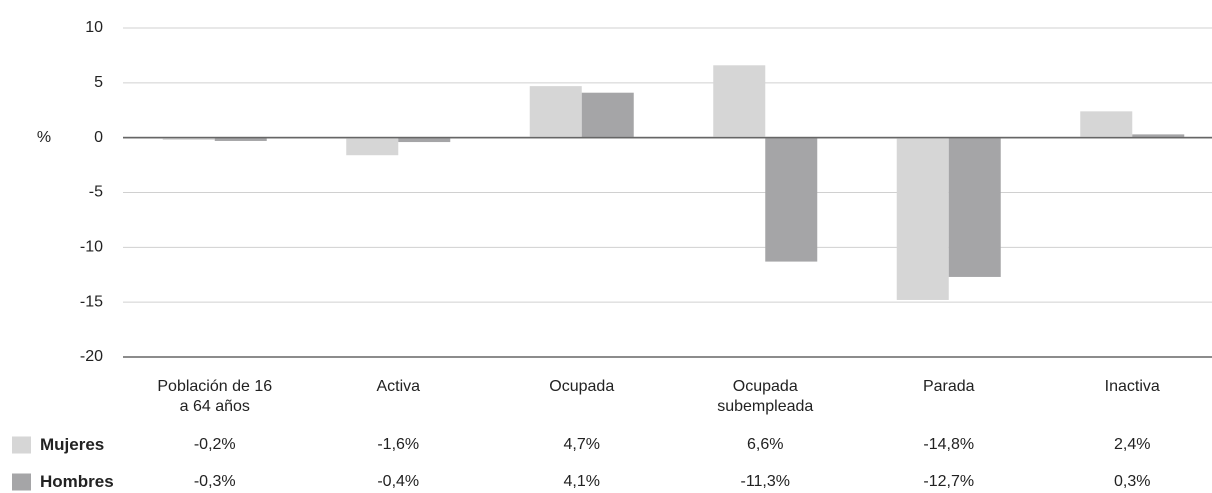 This screenshot has height=493, width=1212. Describe the element at coordinates (582, 386) in the screenshot. I see `x-tick-label: Ocupada` at that location.